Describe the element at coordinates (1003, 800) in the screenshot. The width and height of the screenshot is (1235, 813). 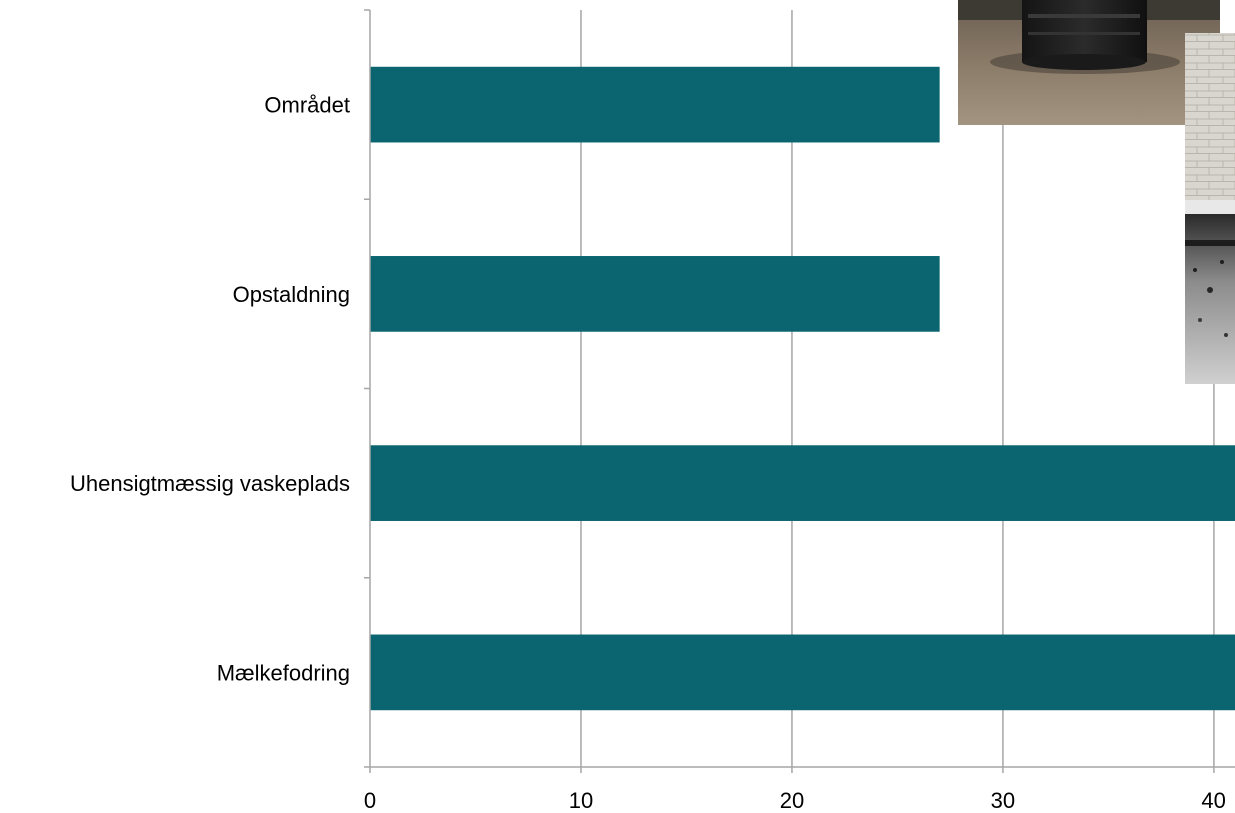
I see `x-tick-label: 30` at that location.